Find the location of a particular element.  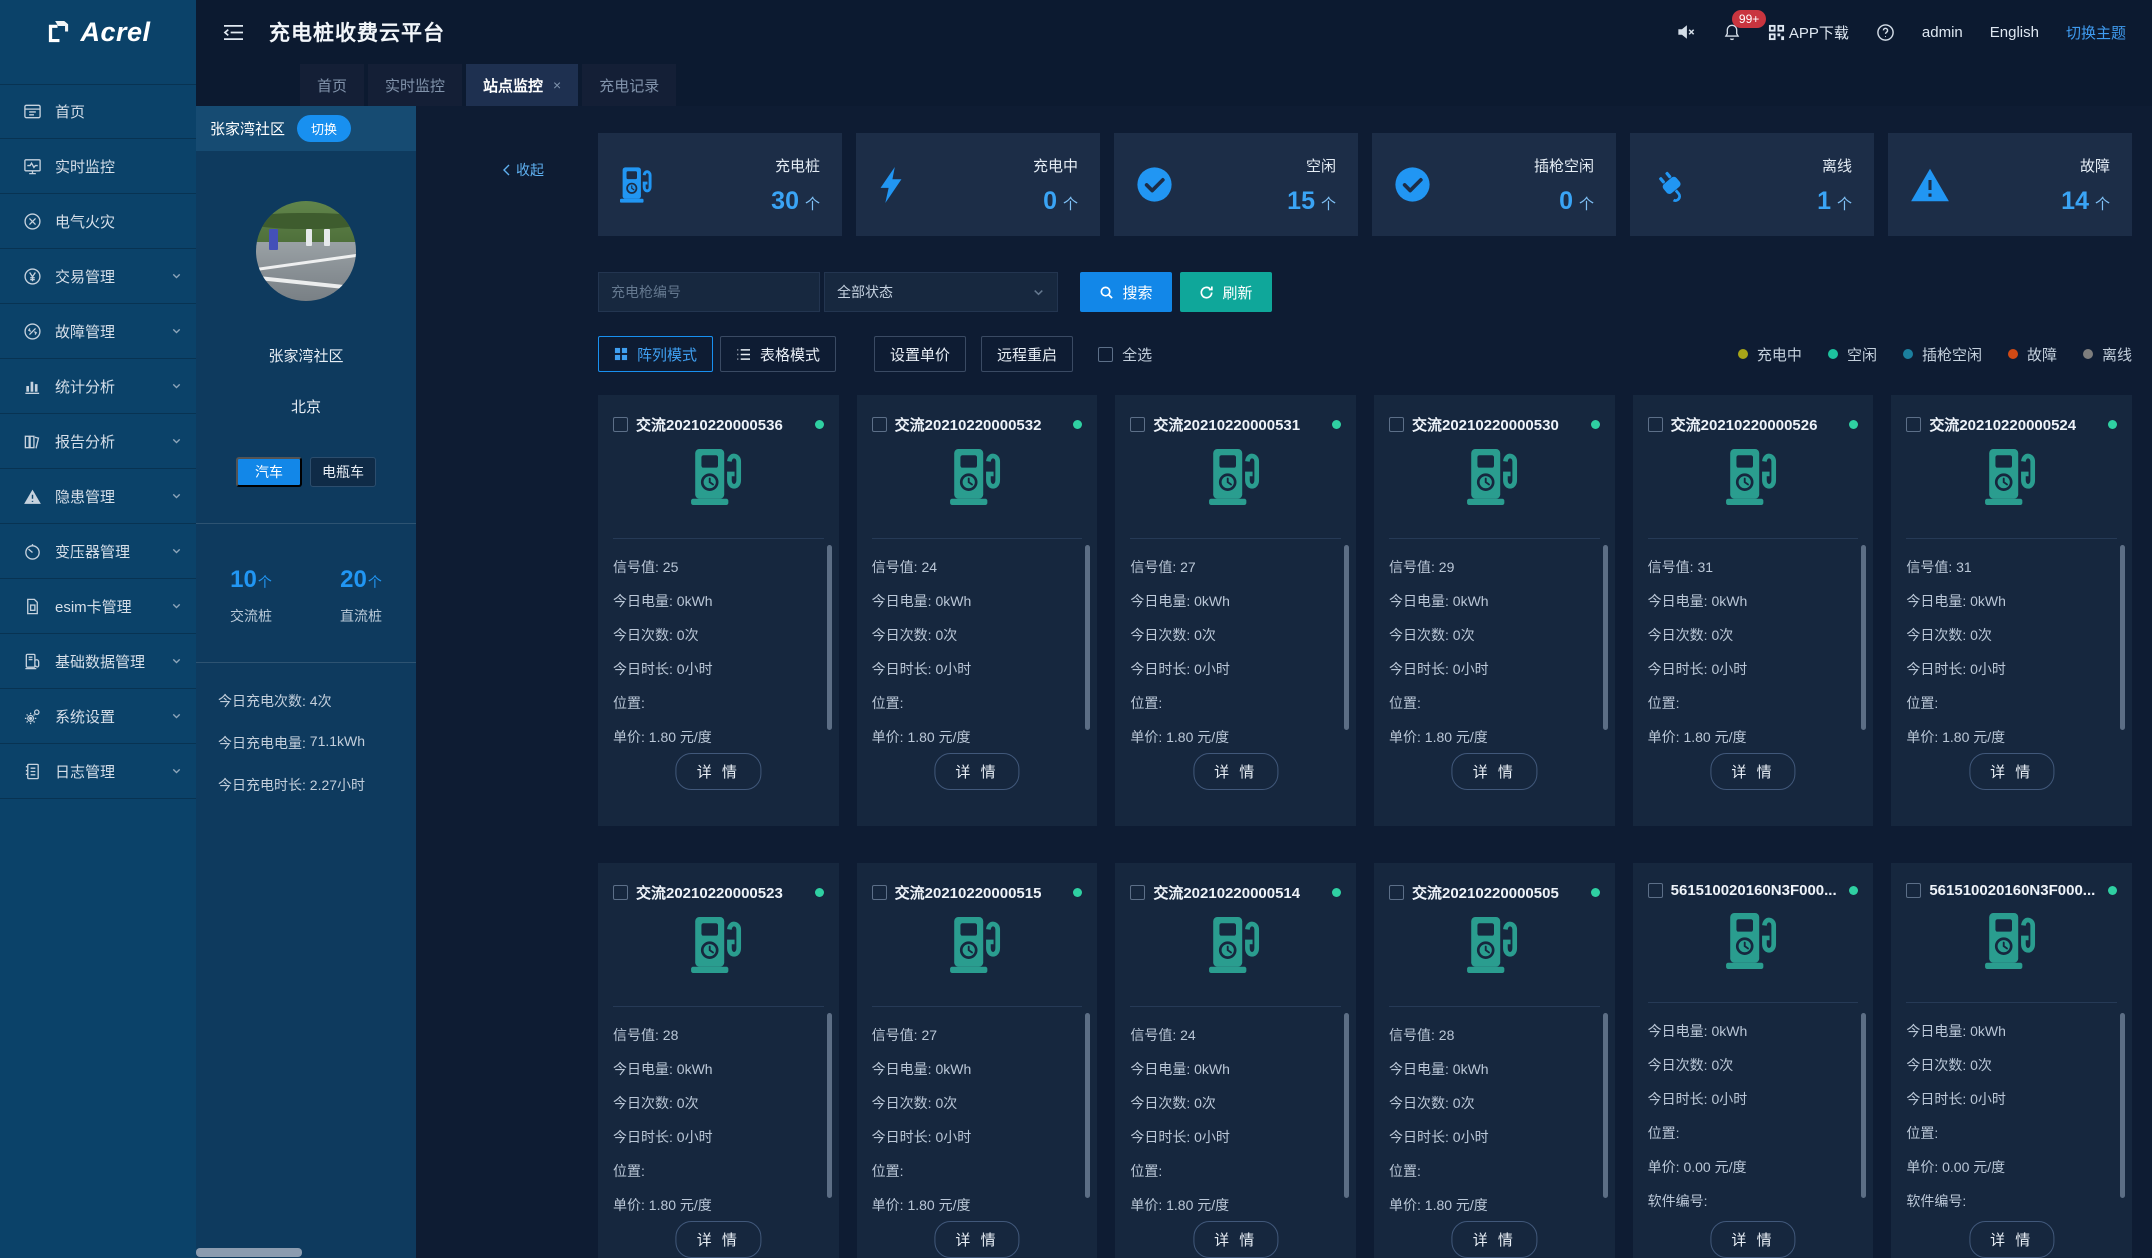

station-photo is located at coordinates (306, 251).